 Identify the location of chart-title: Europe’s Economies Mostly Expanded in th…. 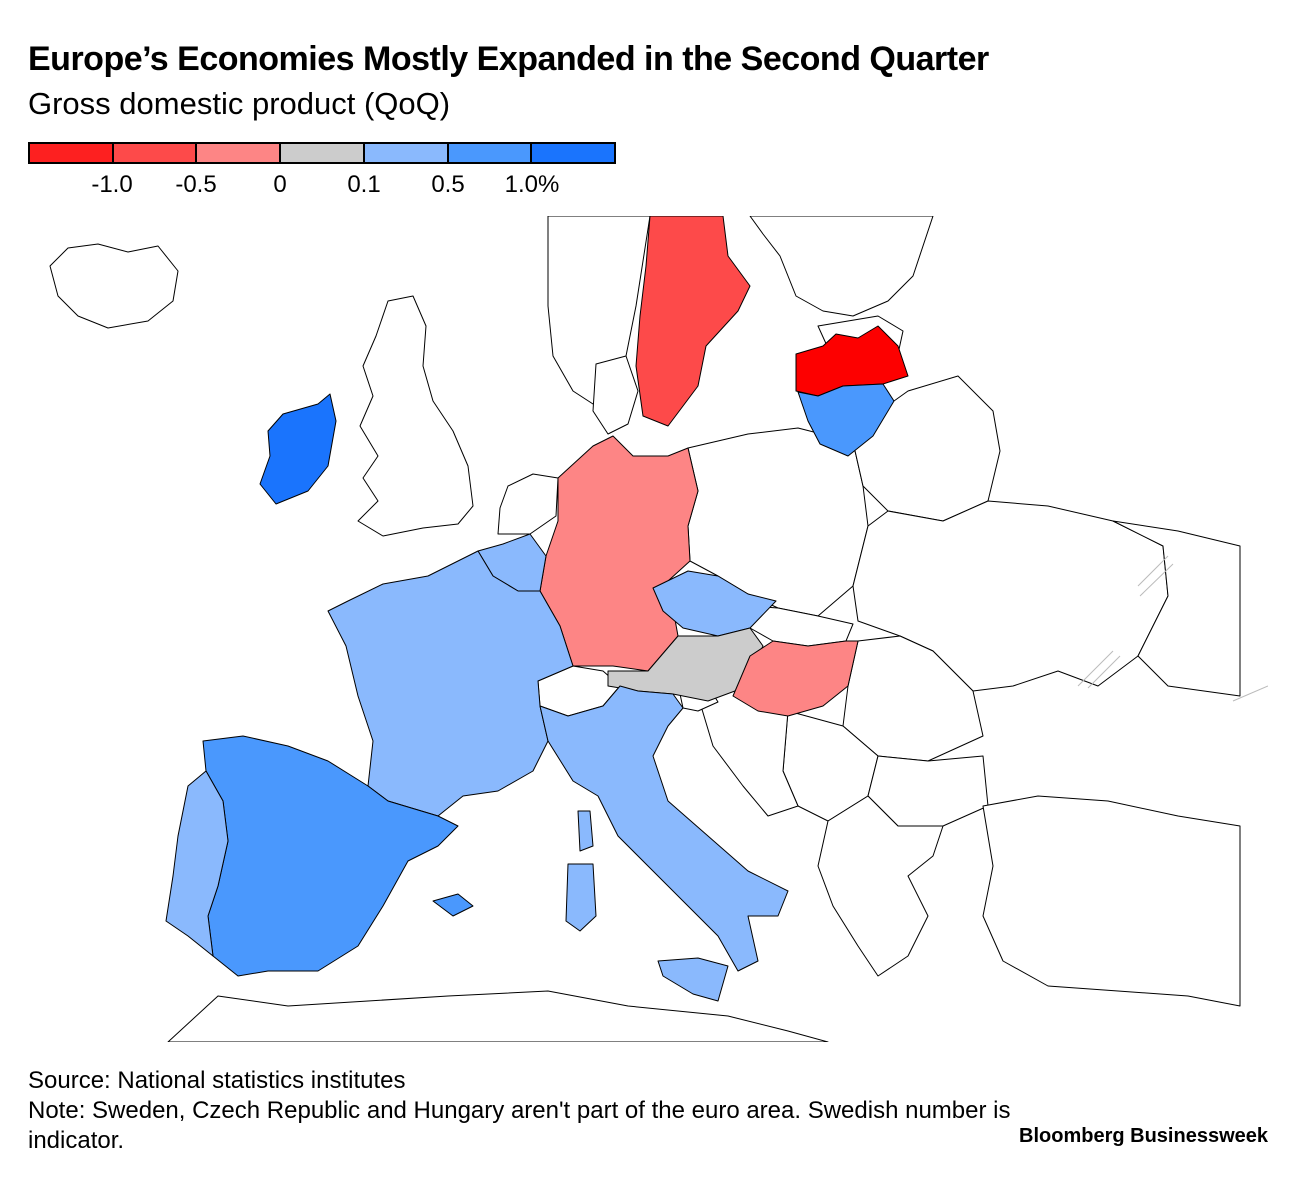
(508, 59).